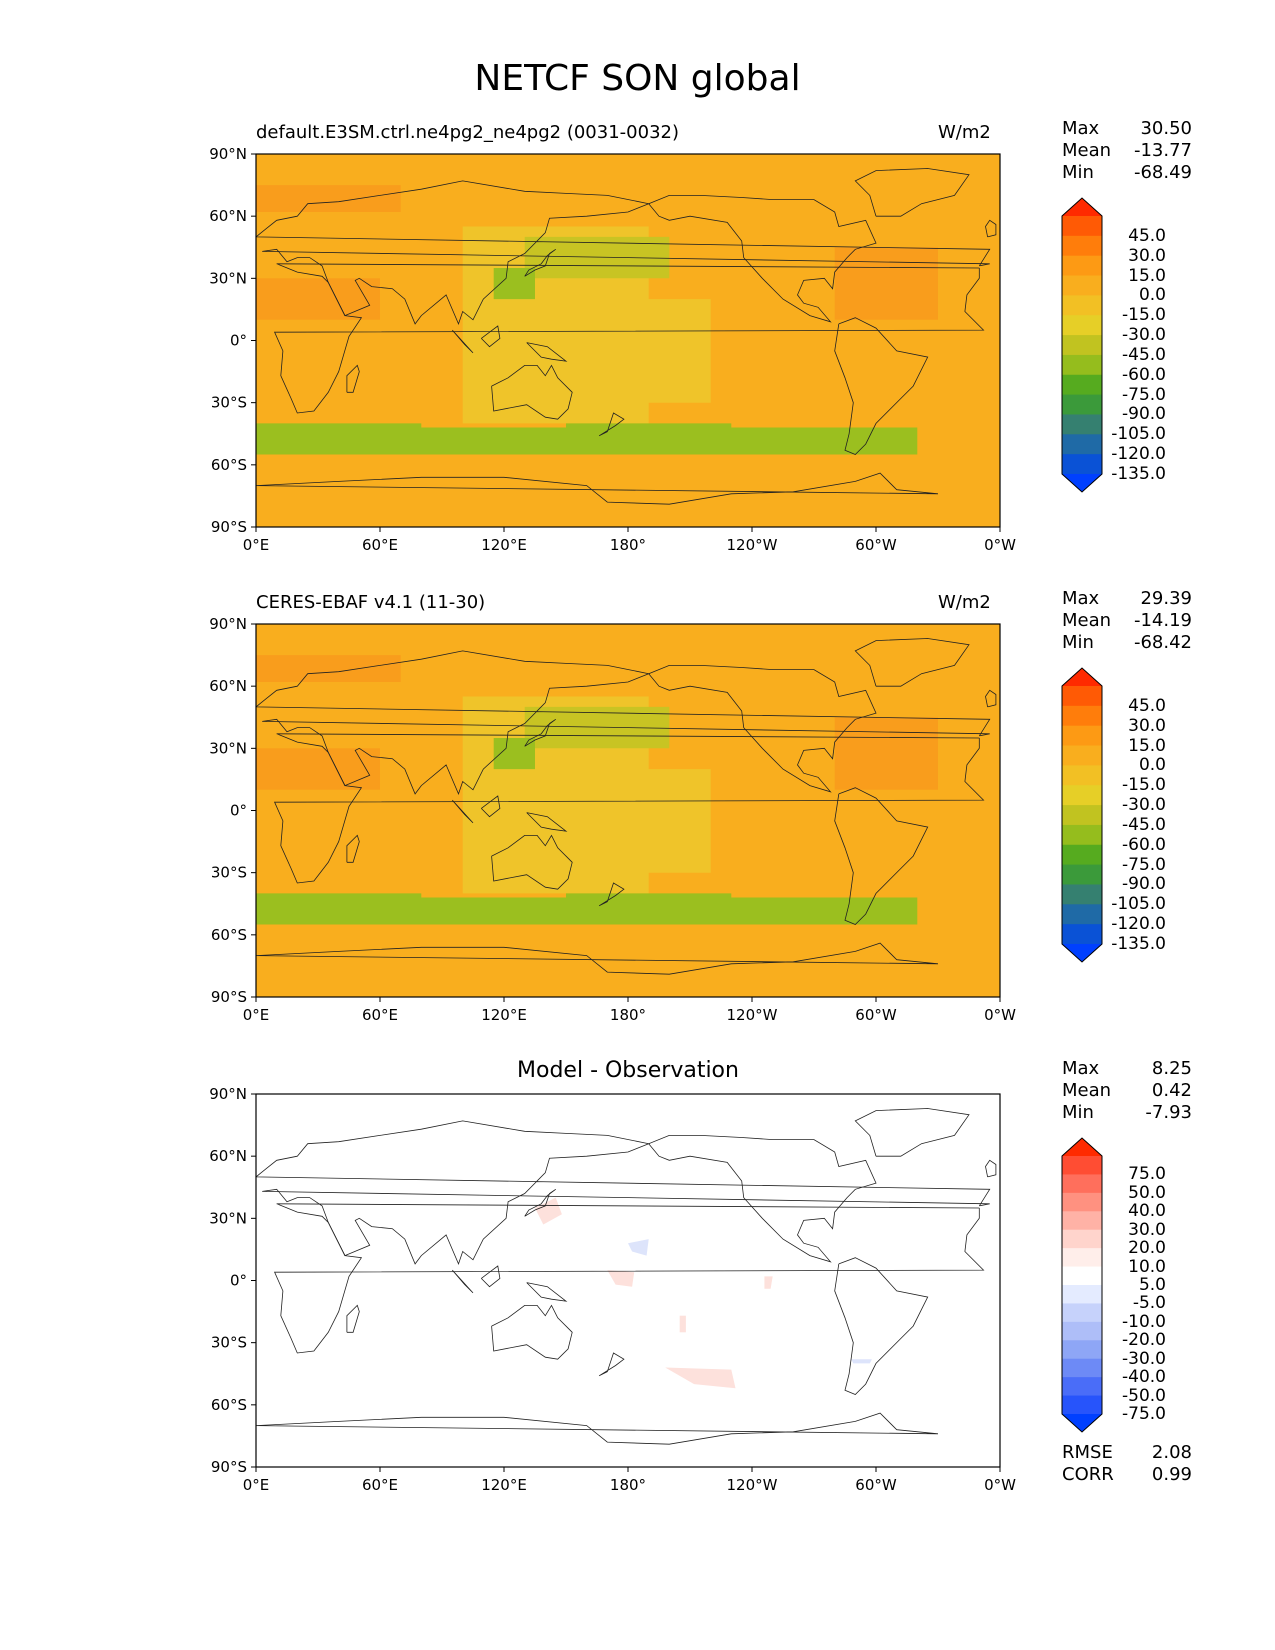  Describe the element at coordinates (1144, 785) in the screenshot. I see `colorbar-tick-label: -15.0` at that location.